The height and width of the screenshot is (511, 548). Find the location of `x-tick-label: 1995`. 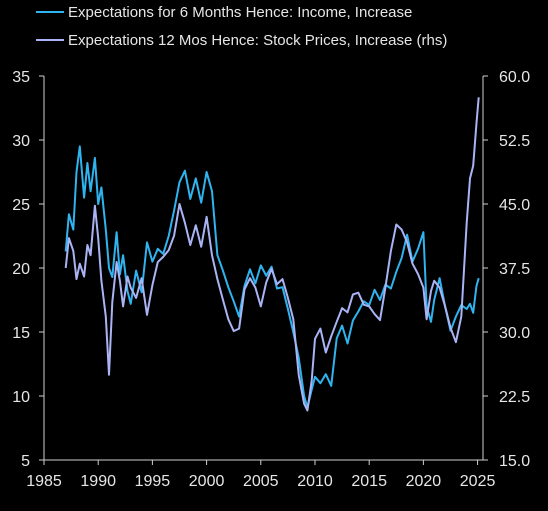

x-tick-label: 1995 is located at coordinates (153, 481).